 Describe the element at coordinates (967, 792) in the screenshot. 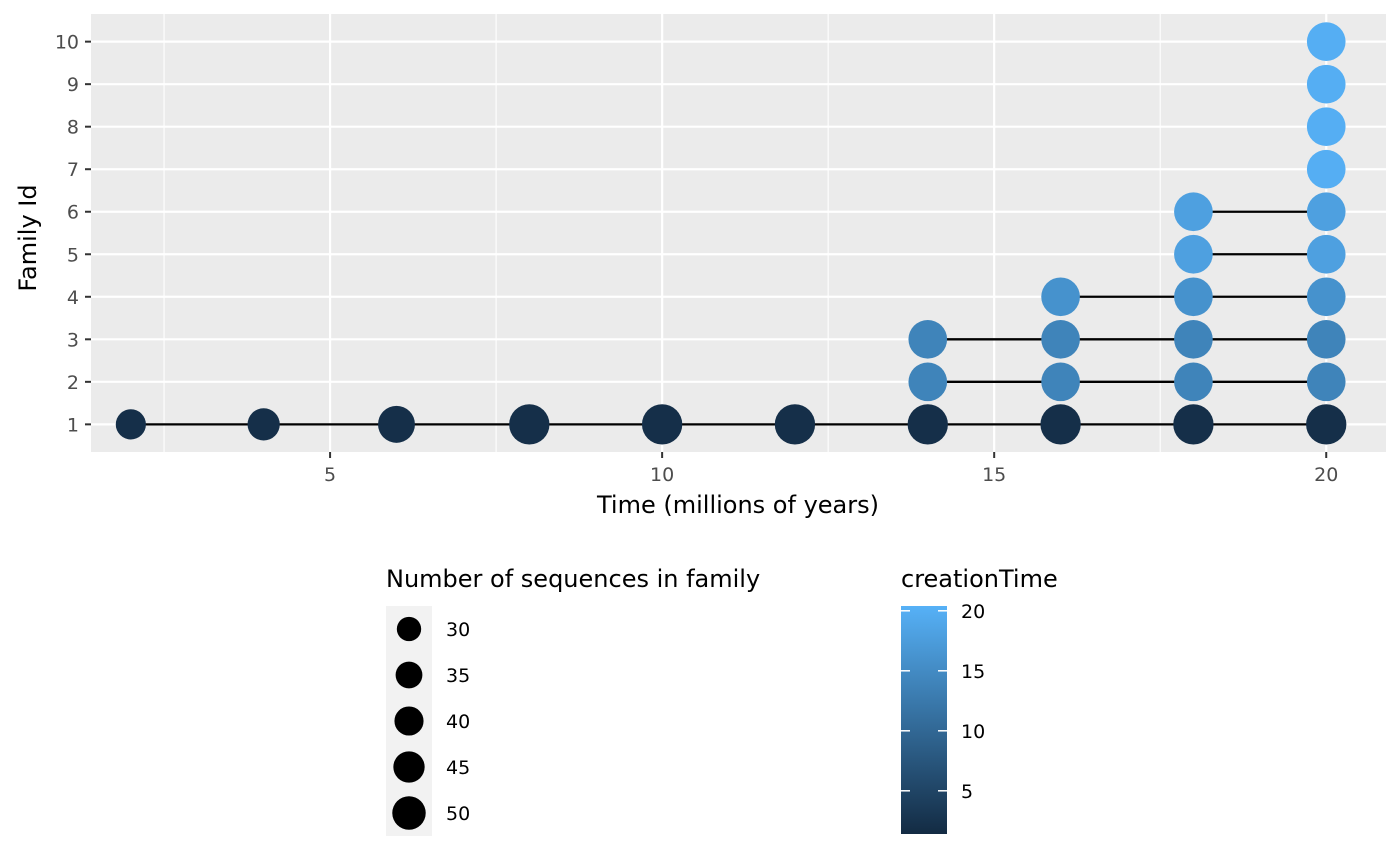

I see `color-legend-label: 5` at that location.